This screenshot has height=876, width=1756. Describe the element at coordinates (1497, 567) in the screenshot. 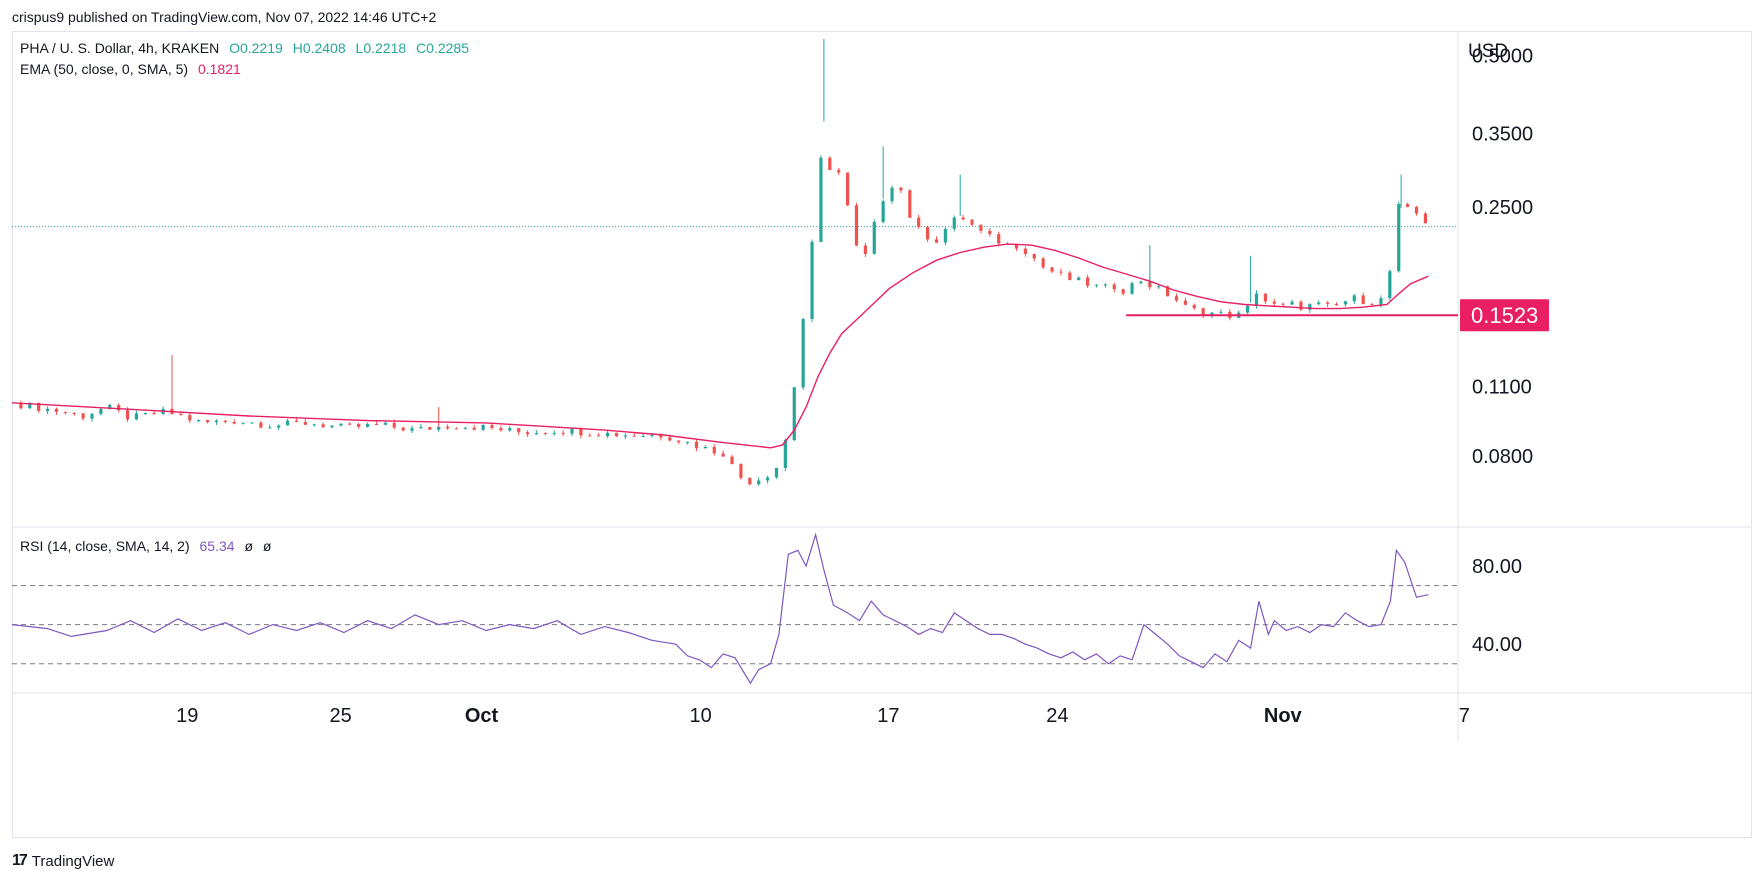

I see `rsi-tick-label: 80.00` at that location.